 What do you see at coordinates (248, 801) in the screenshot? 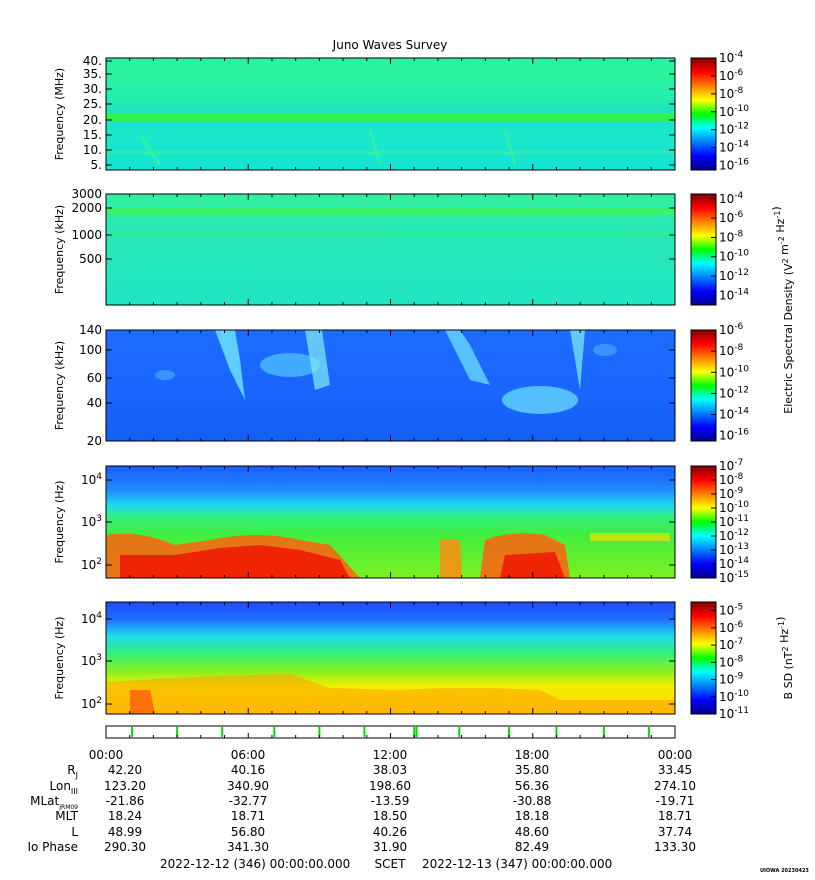
I see `ephemeris-value: -32.77` at bounding box center [248, 801].